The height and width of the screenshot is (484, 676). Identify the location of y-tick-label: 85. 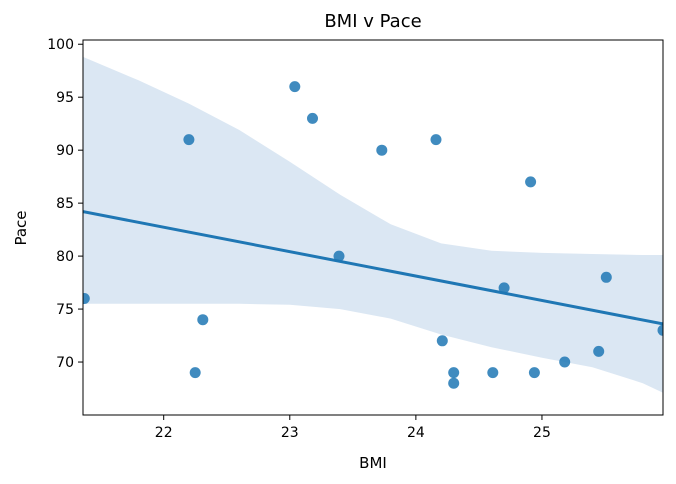
(65, 204).